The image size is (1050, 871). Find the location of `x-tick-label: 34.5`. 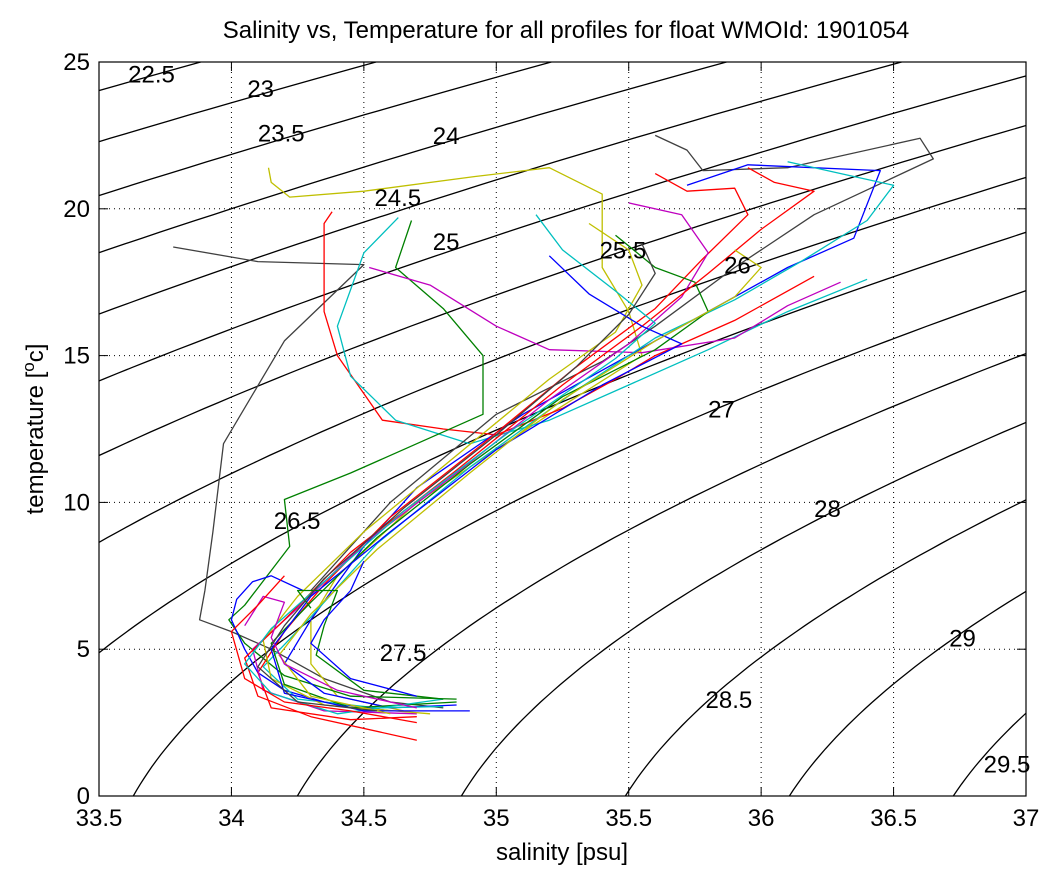

x-tick-label: 34.5 is located at coordinates (363, 818).